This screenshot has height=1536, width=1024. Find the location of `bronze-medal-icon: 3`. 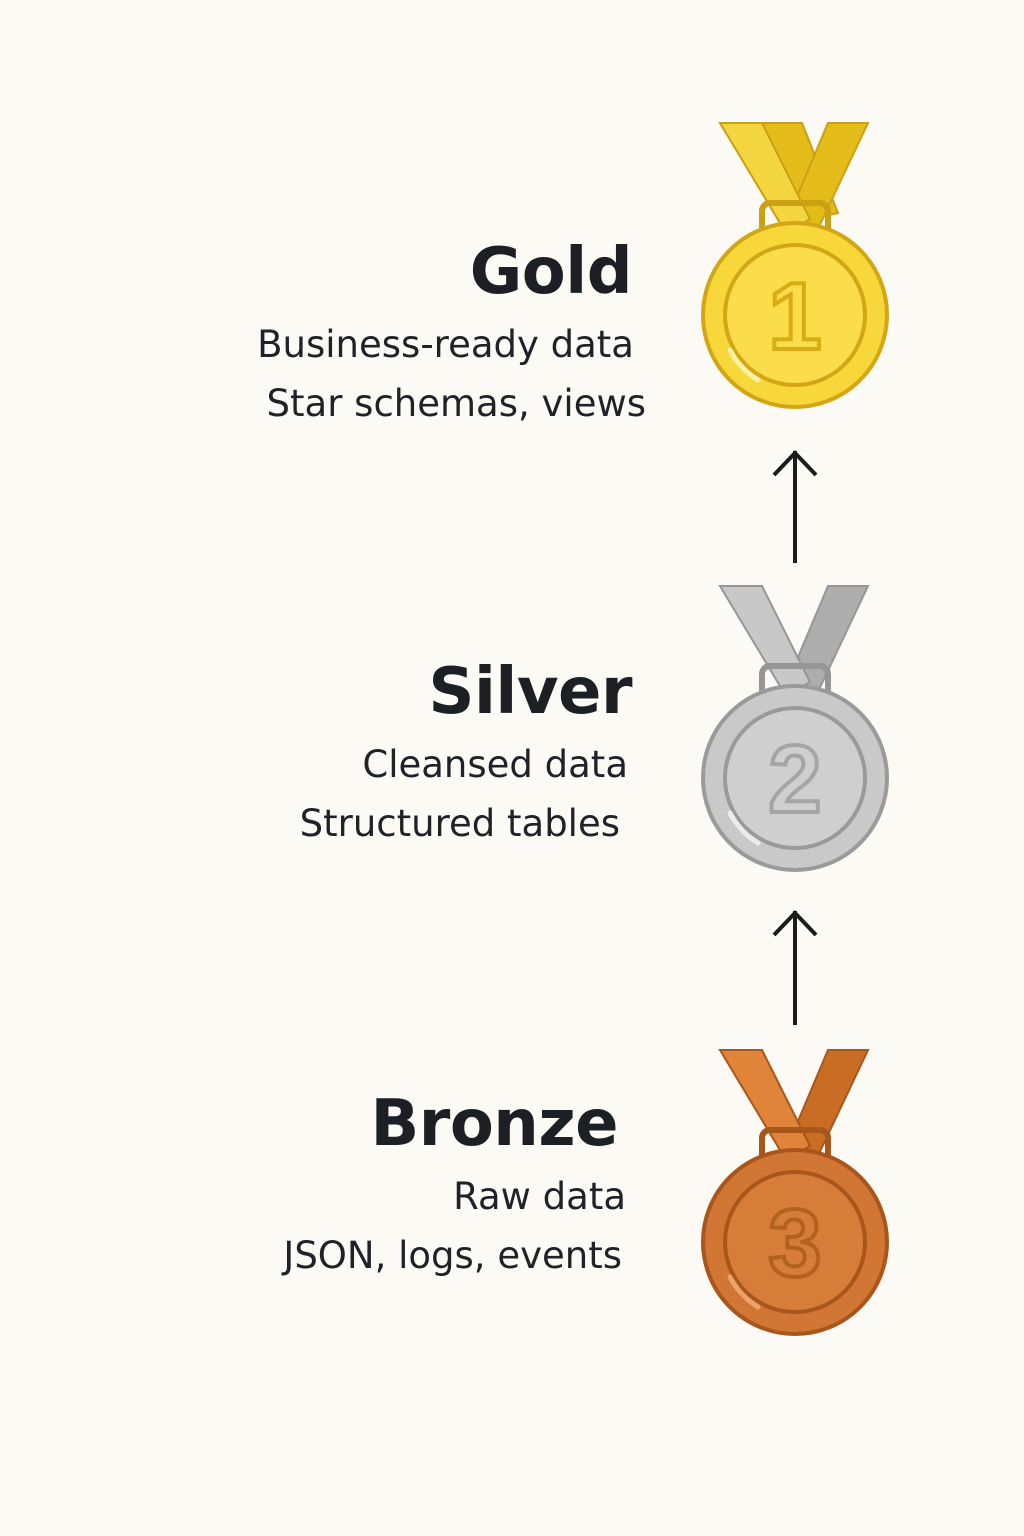

bronze-medal-icon: 3 is located at coordinates (795, 1192).